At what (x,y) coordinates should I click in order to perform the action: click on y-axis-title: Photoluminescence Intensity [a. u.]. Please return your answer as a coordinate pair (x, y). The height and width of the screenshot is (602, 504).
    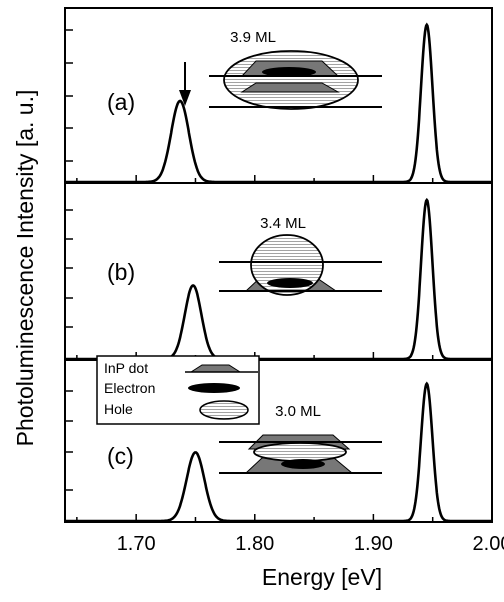
    Looking at the image, I should click on (25, 268).